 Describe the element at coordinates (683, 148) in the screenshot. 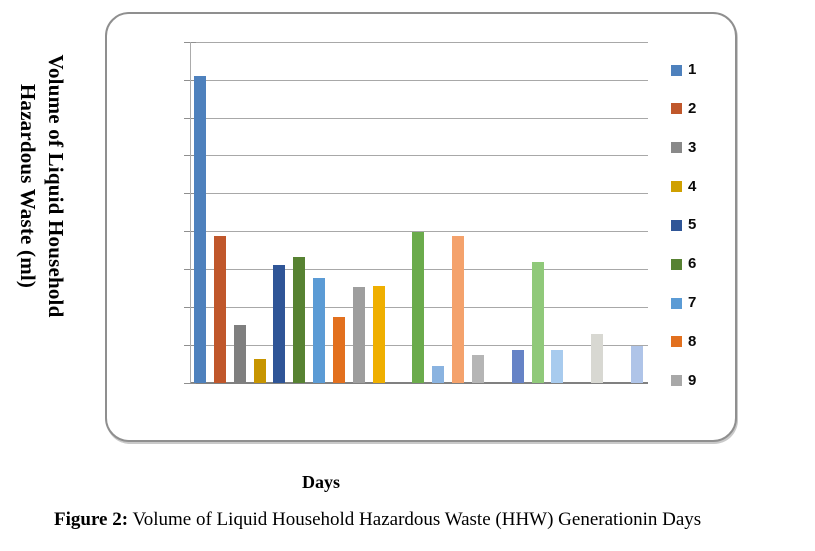

I see `legend-item-3: 3` at that location.